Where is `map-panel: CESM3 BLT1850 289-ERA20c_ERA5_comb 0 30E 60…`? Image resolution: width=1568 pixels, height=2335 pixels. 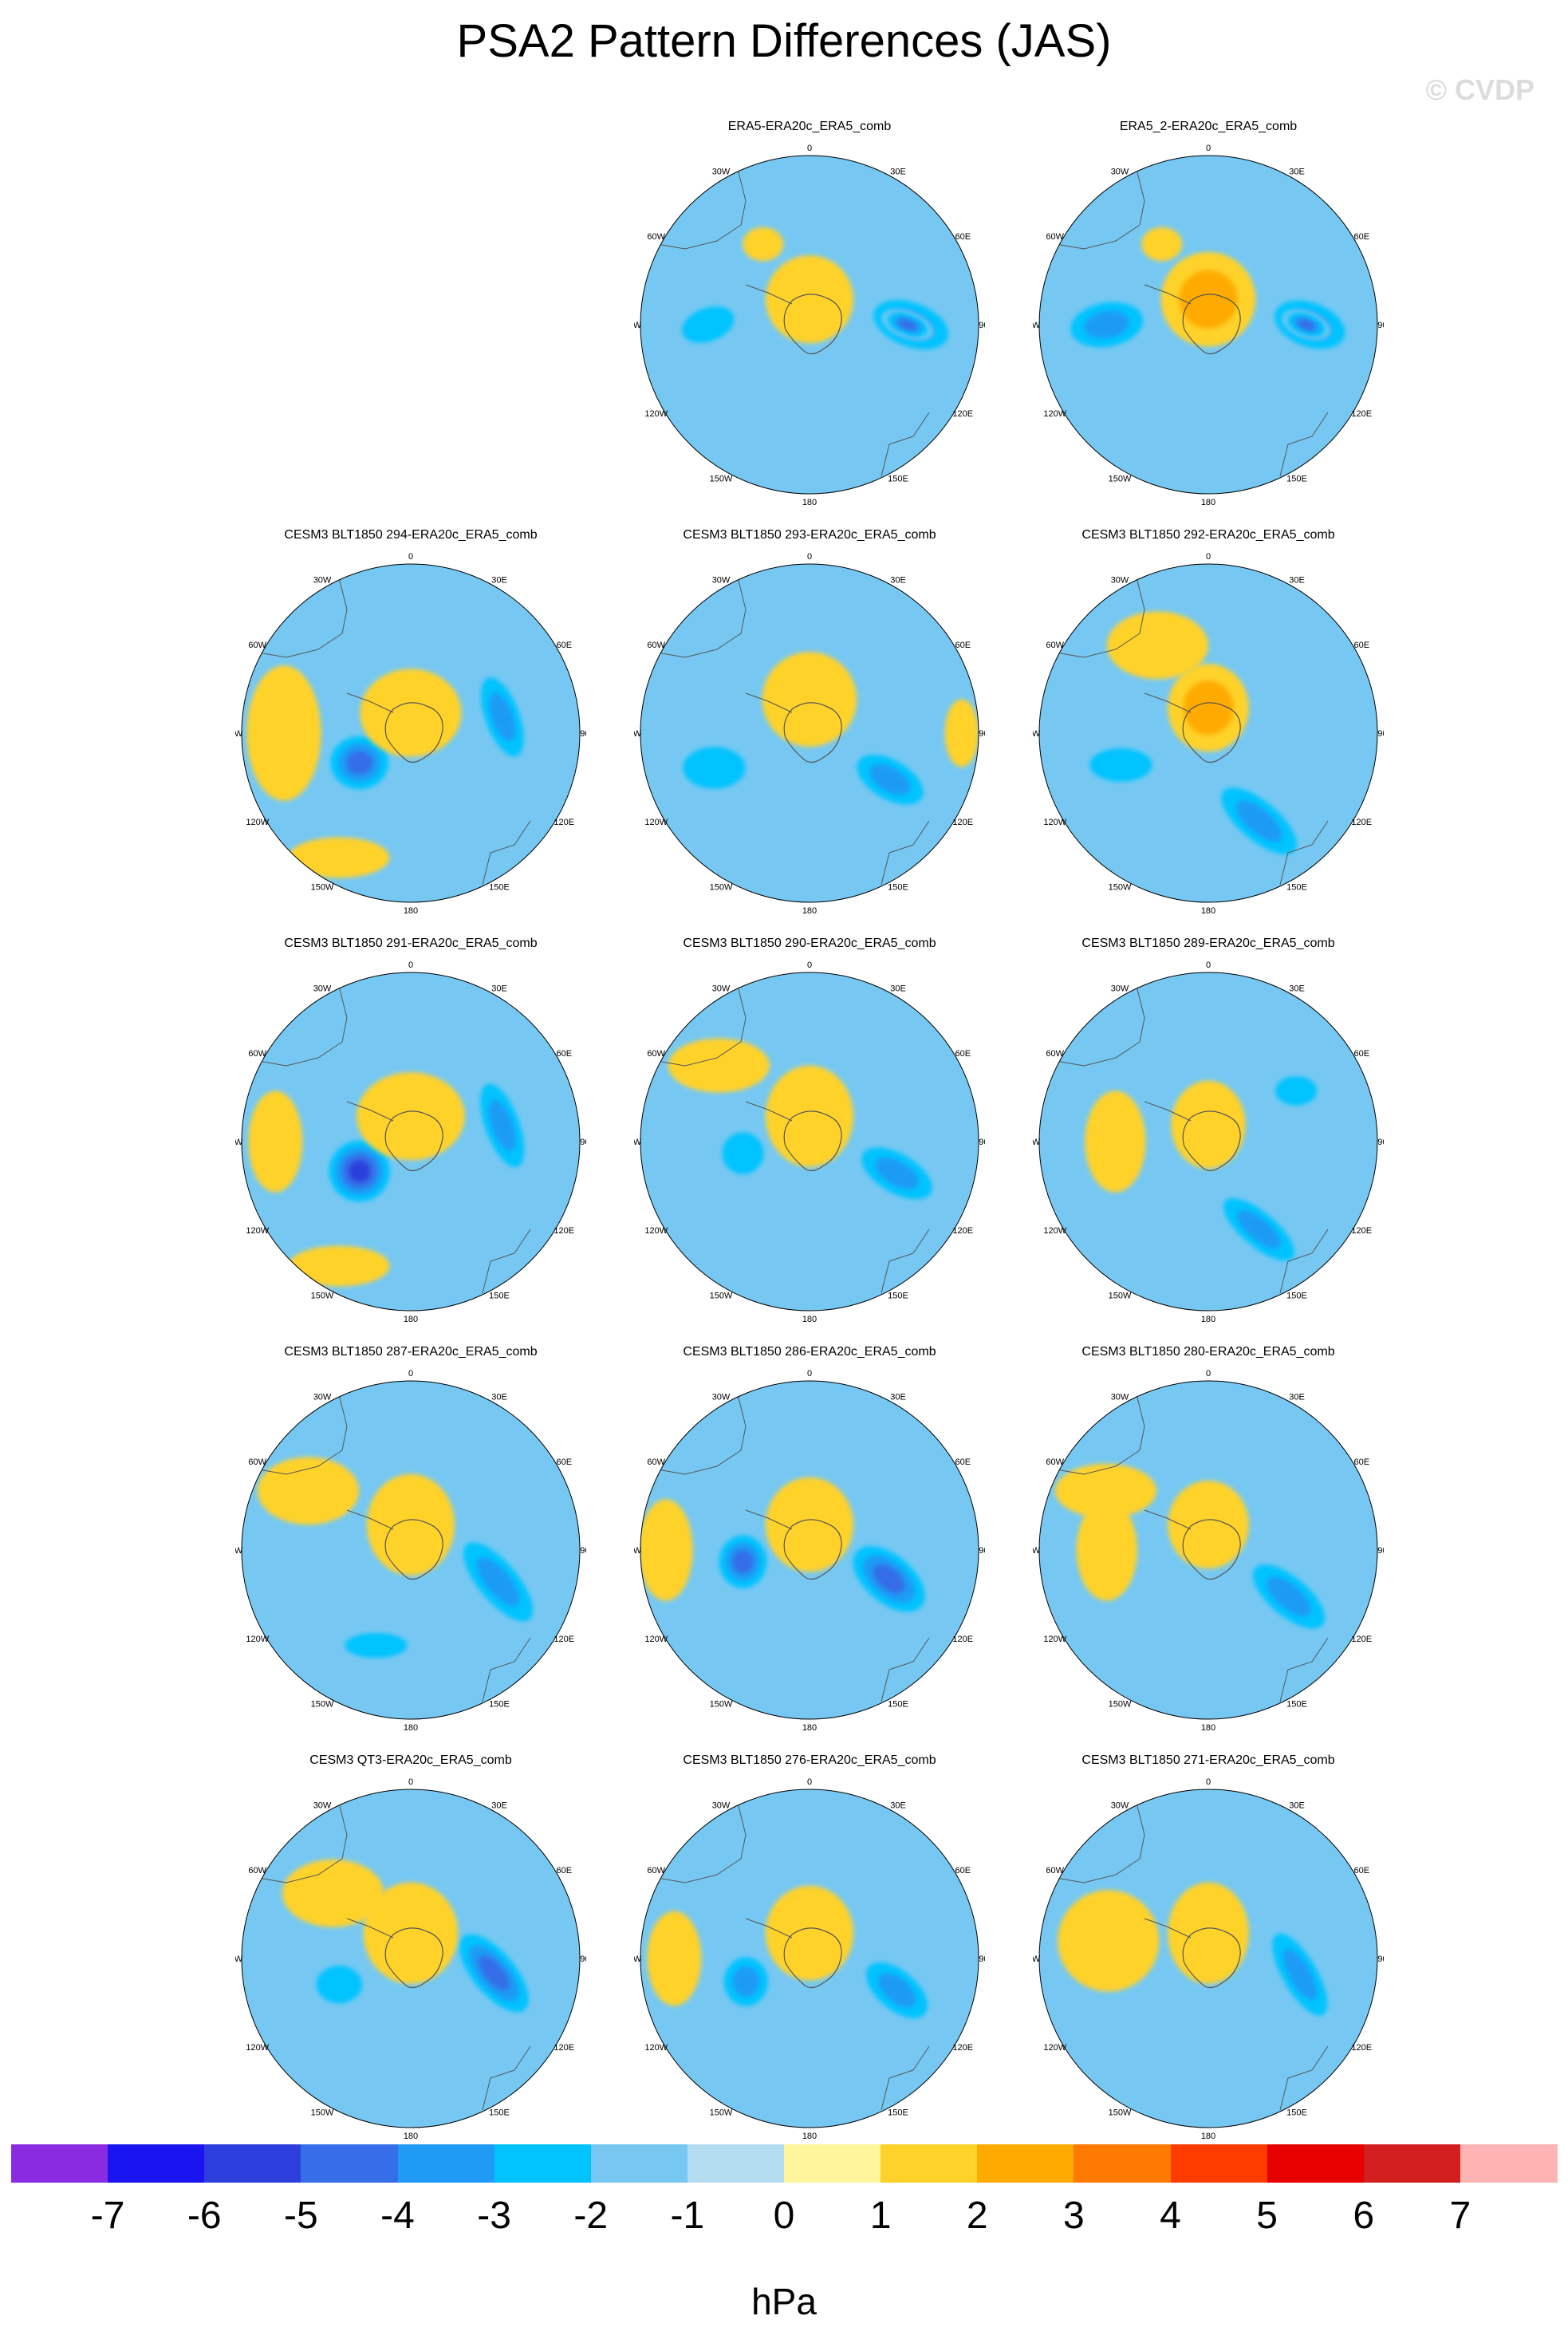
map-panel: CESM3 BLT1850 289-ERA20c_ERA5_comb 0 30E 60… is located at coordinates (1208, 1140).